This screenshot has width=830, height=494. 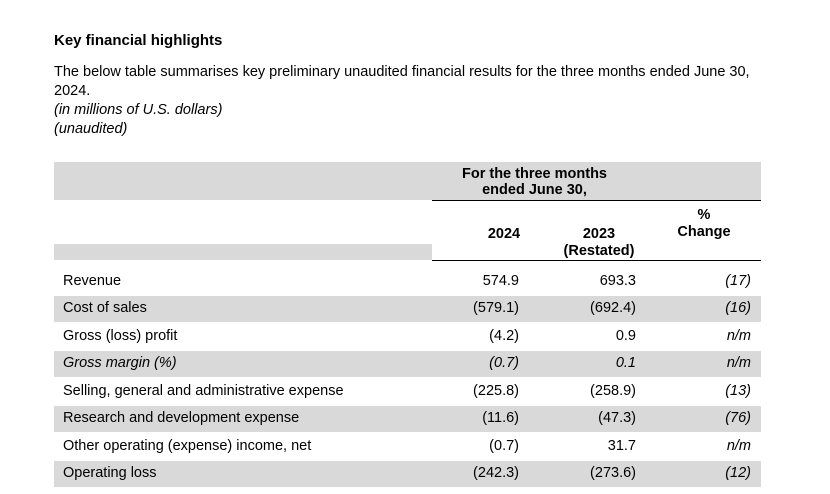 I want to click on value-2023: (273.6), so click(x=613, y=473).